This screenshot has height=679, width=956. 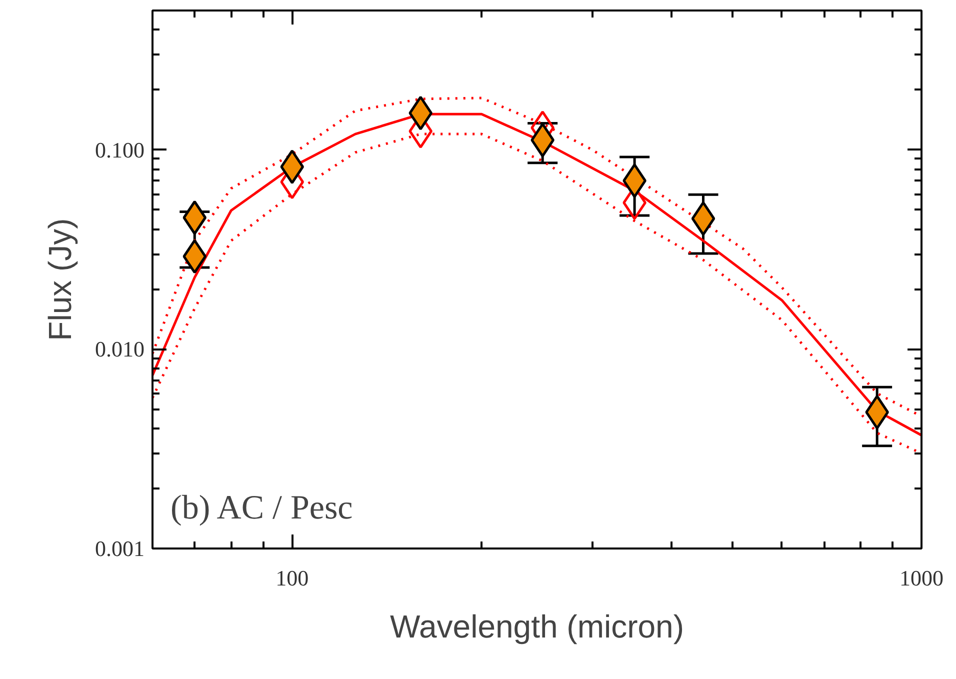 What do you see at coordinates (537, 626) in the screenshot?
I see `x-axis-title: Wavelength (micron)` at bounding box center [537, 626].